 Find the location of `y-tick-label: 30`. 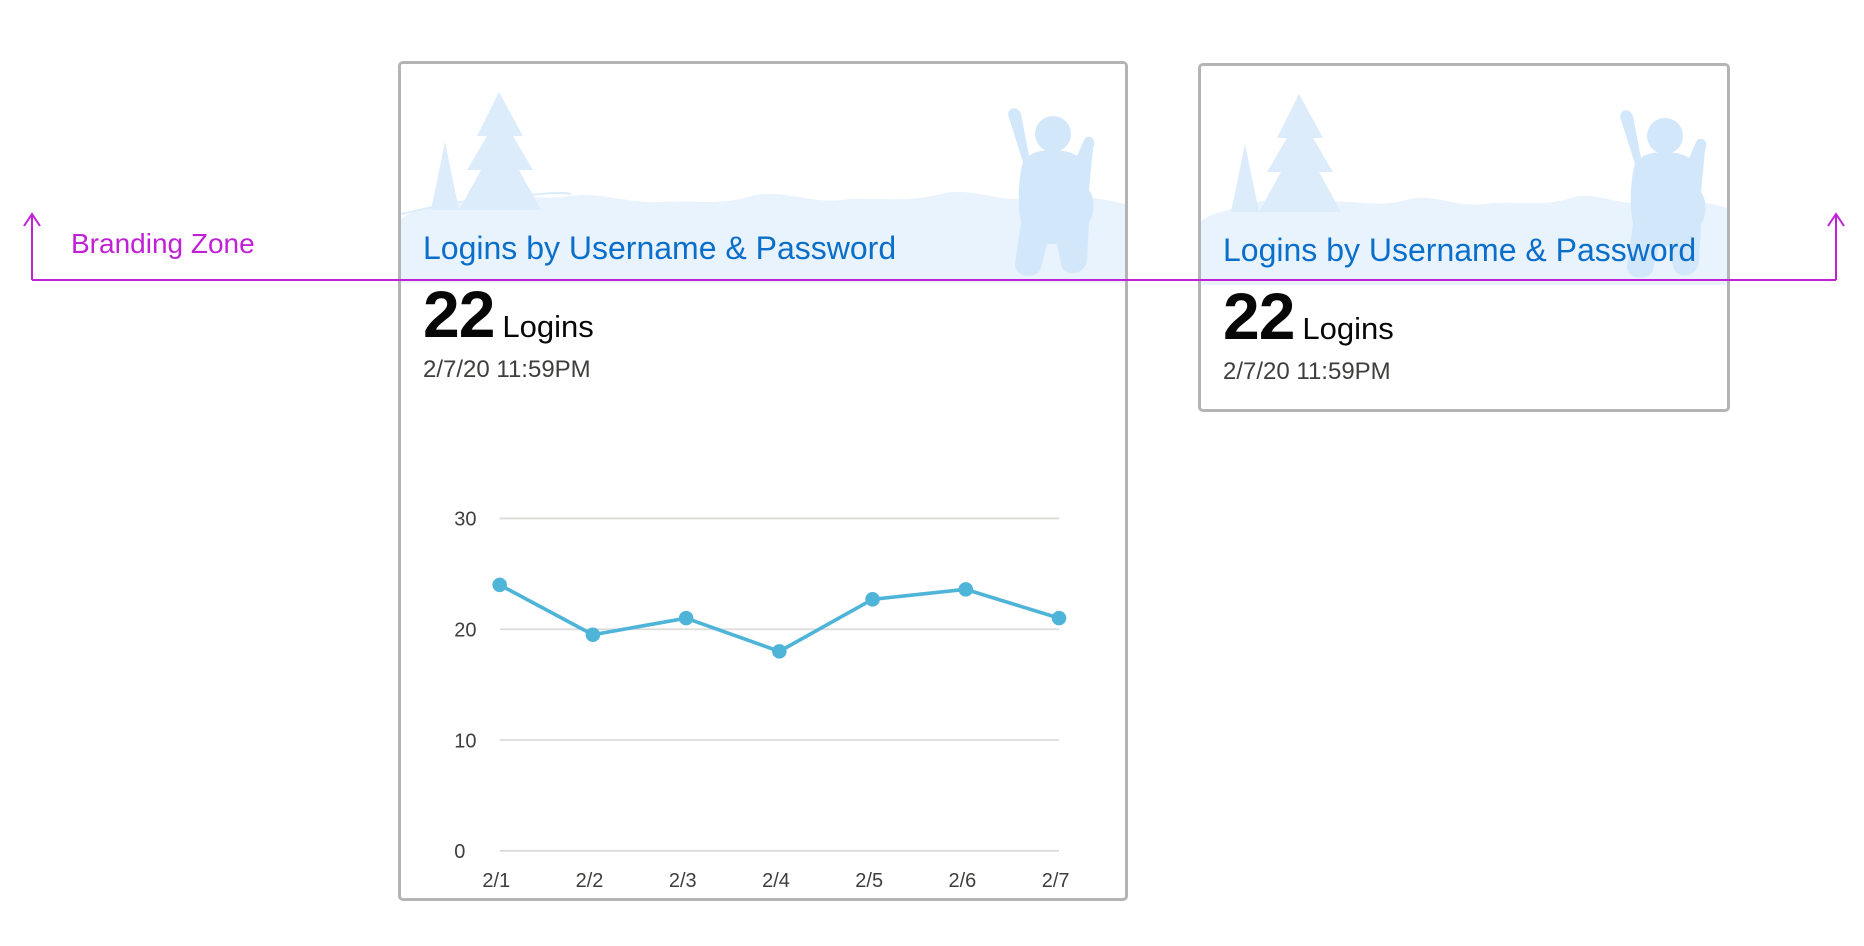

y-tick-label: 30 is located at coordinates (465, 520).